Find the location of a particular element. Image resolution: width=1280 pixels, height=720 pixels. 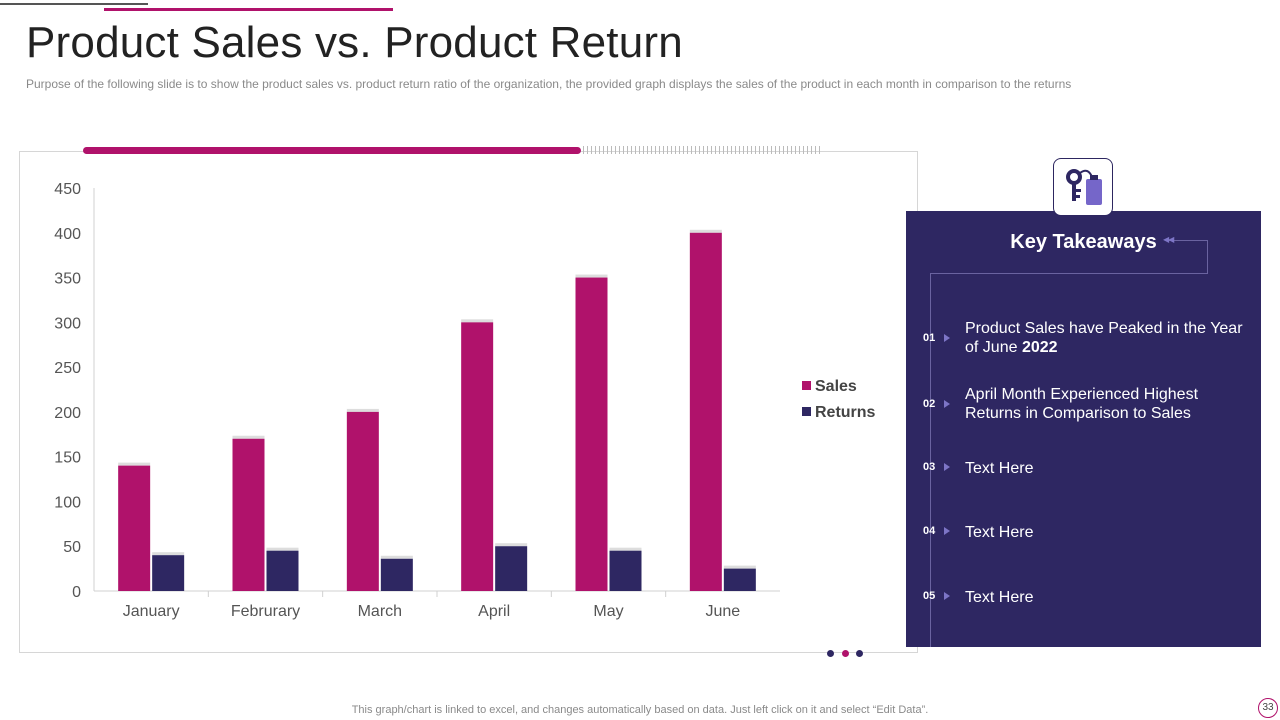

x-tick-label: April is located at coordinates (494, 611).